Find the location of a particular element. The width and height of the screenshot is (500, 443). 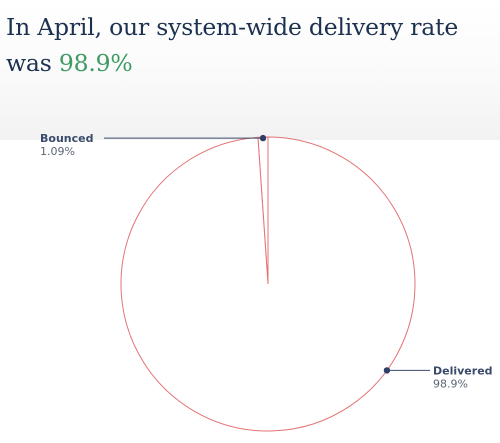

value-label-delivered: 98.9% is located at coordinates (450, 383).